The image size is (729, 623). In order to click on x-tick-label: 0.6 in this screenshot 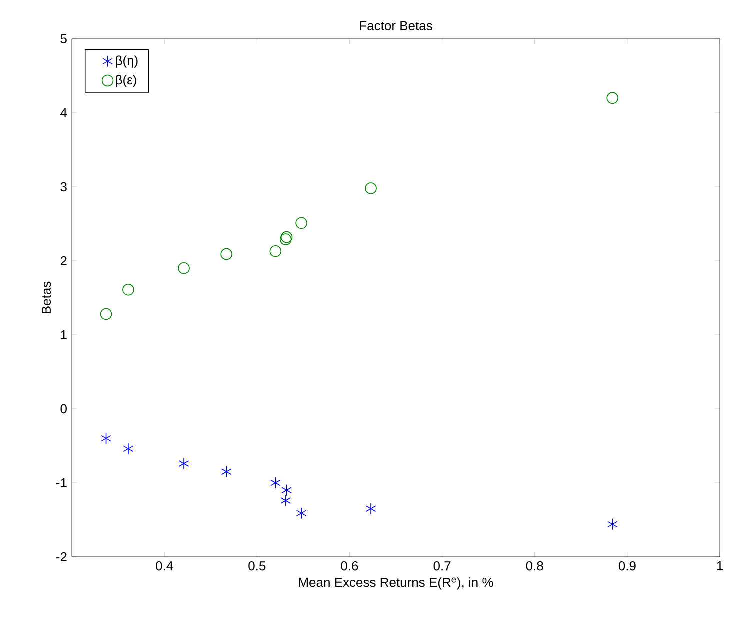, I will do `click(349, 566)`.